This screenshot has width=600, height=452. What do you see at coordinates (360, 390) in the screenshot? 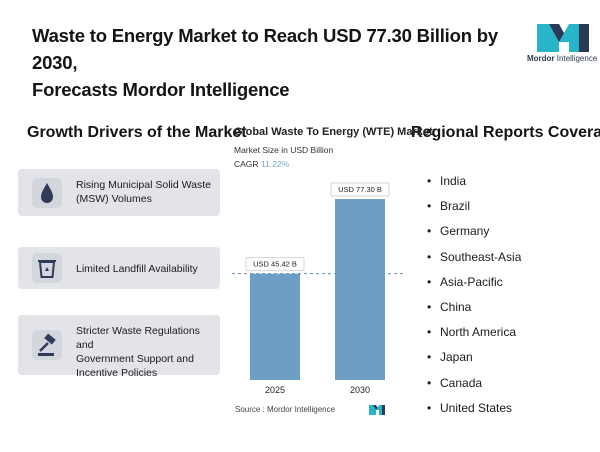
I see `x-tick-label: 2030` at bounding box center [360, 390].